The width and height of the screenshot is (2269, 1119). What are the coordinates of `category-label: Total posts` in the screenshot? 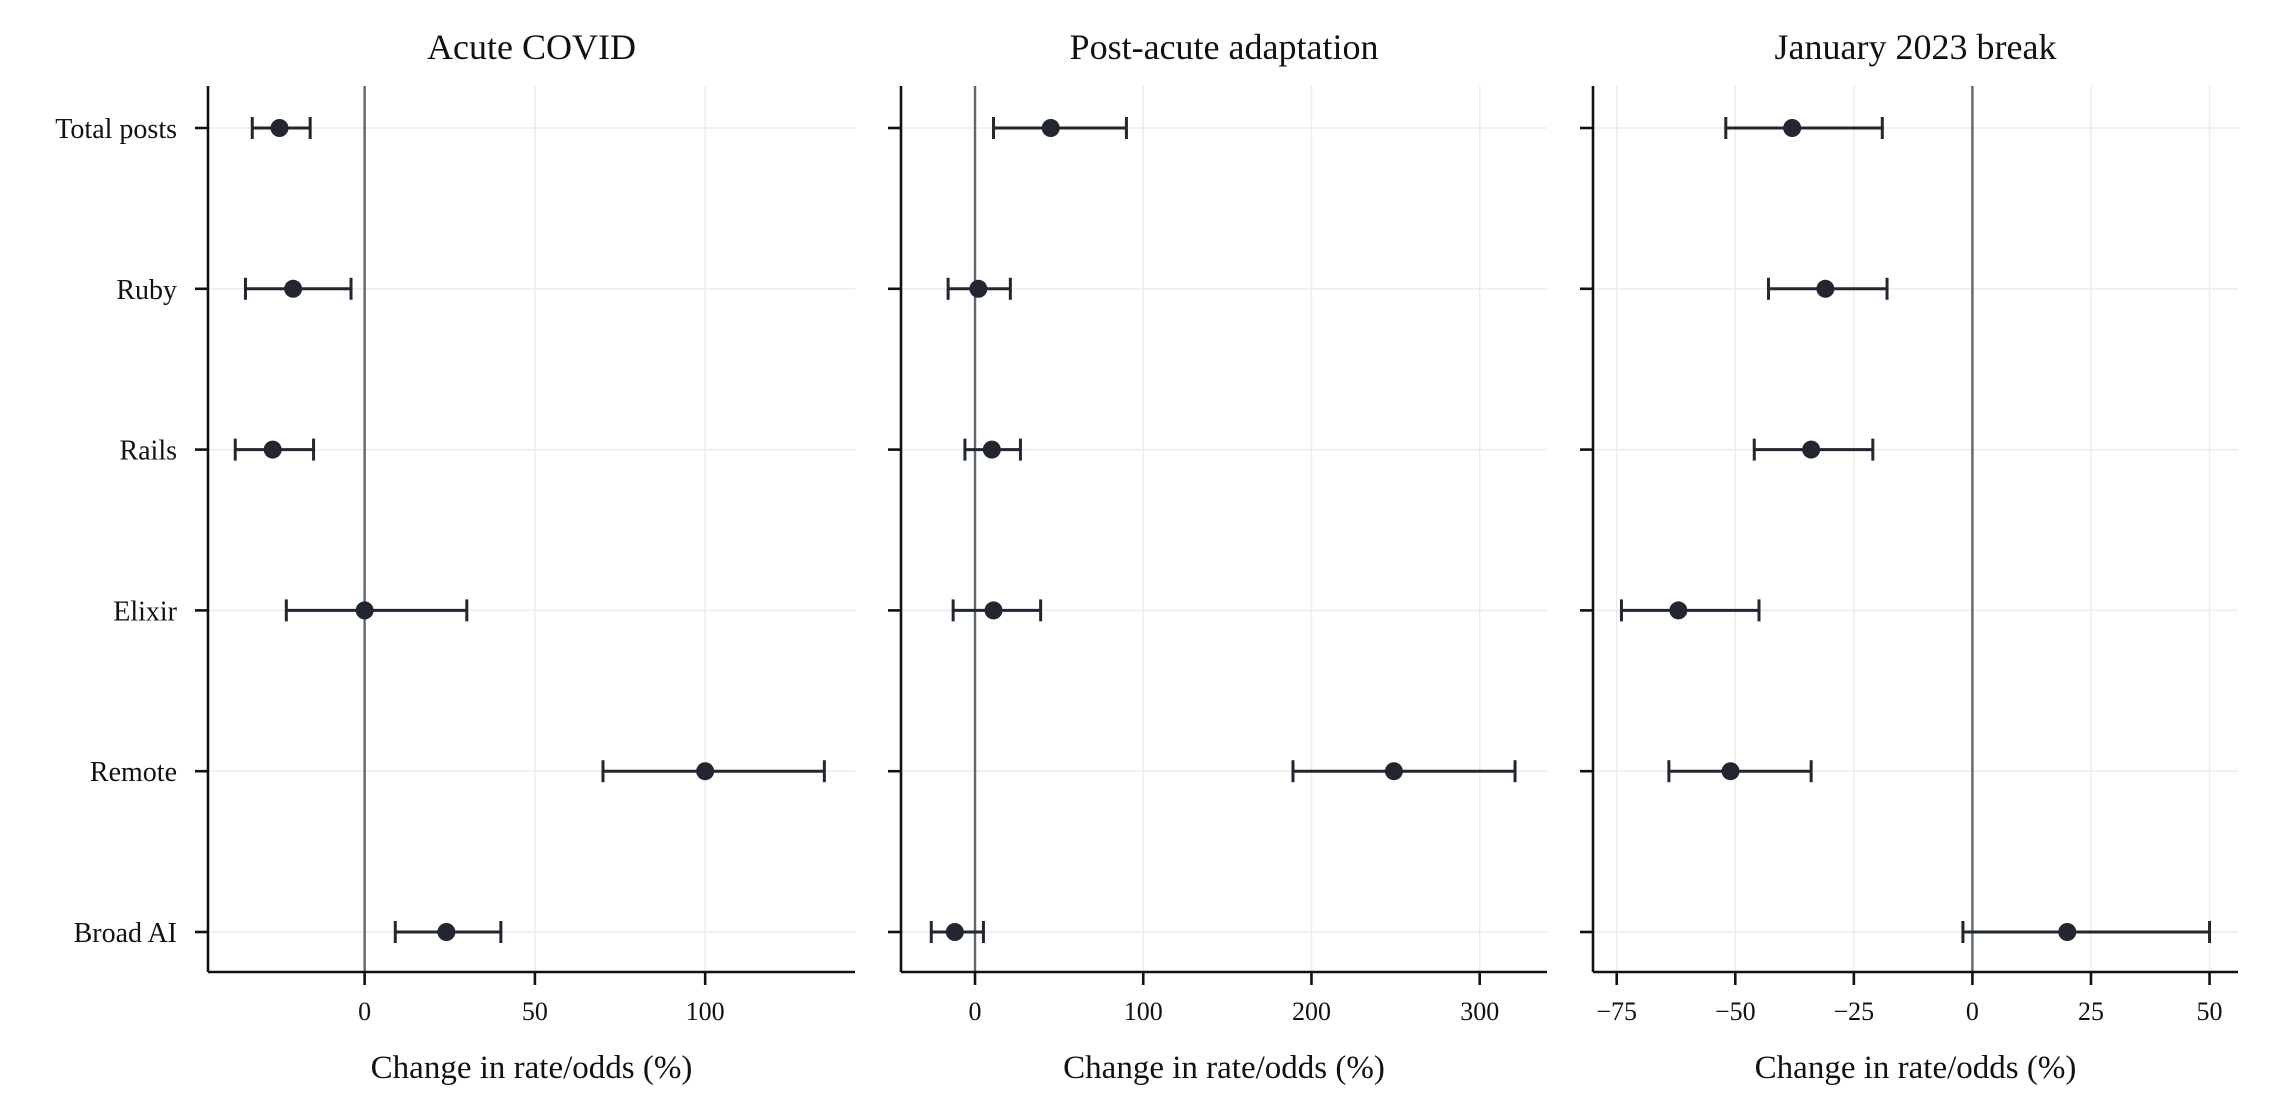 It's located at (116, 129).